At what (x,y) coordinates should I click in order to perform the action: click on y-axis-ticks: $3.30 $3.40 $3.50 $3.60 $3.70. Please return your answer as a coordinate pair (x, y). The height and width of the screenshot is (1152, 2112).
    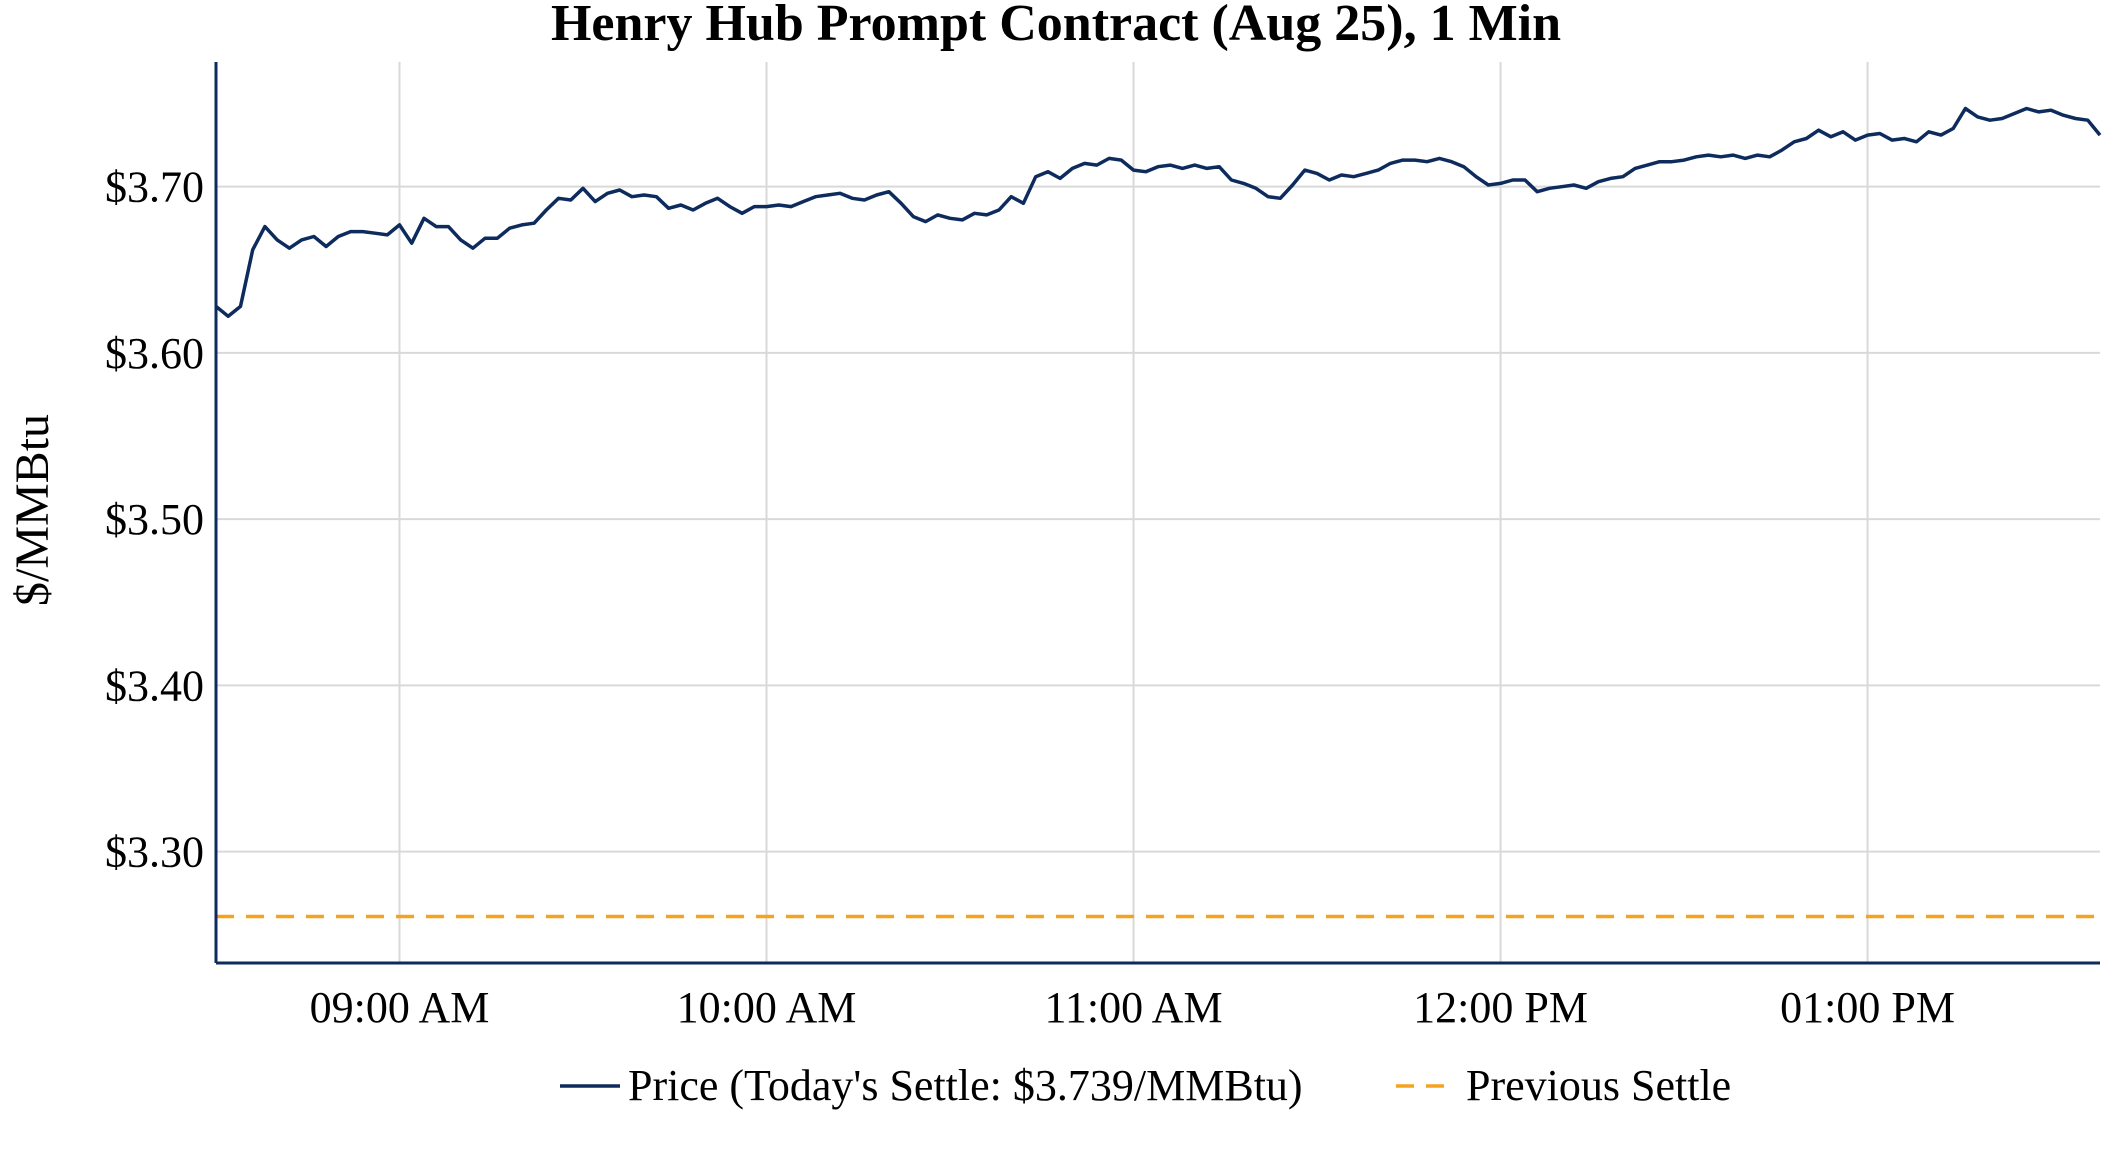
    Looking at the image, I should click on (154, 520).